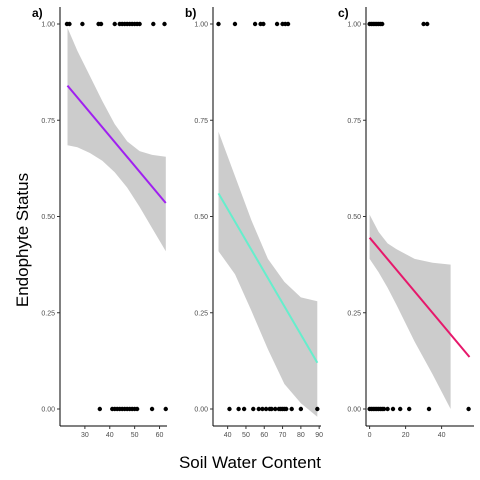  Describe the element at coordinates (343, 13) in the screenshot. I see `panel-label: c)` at that location.